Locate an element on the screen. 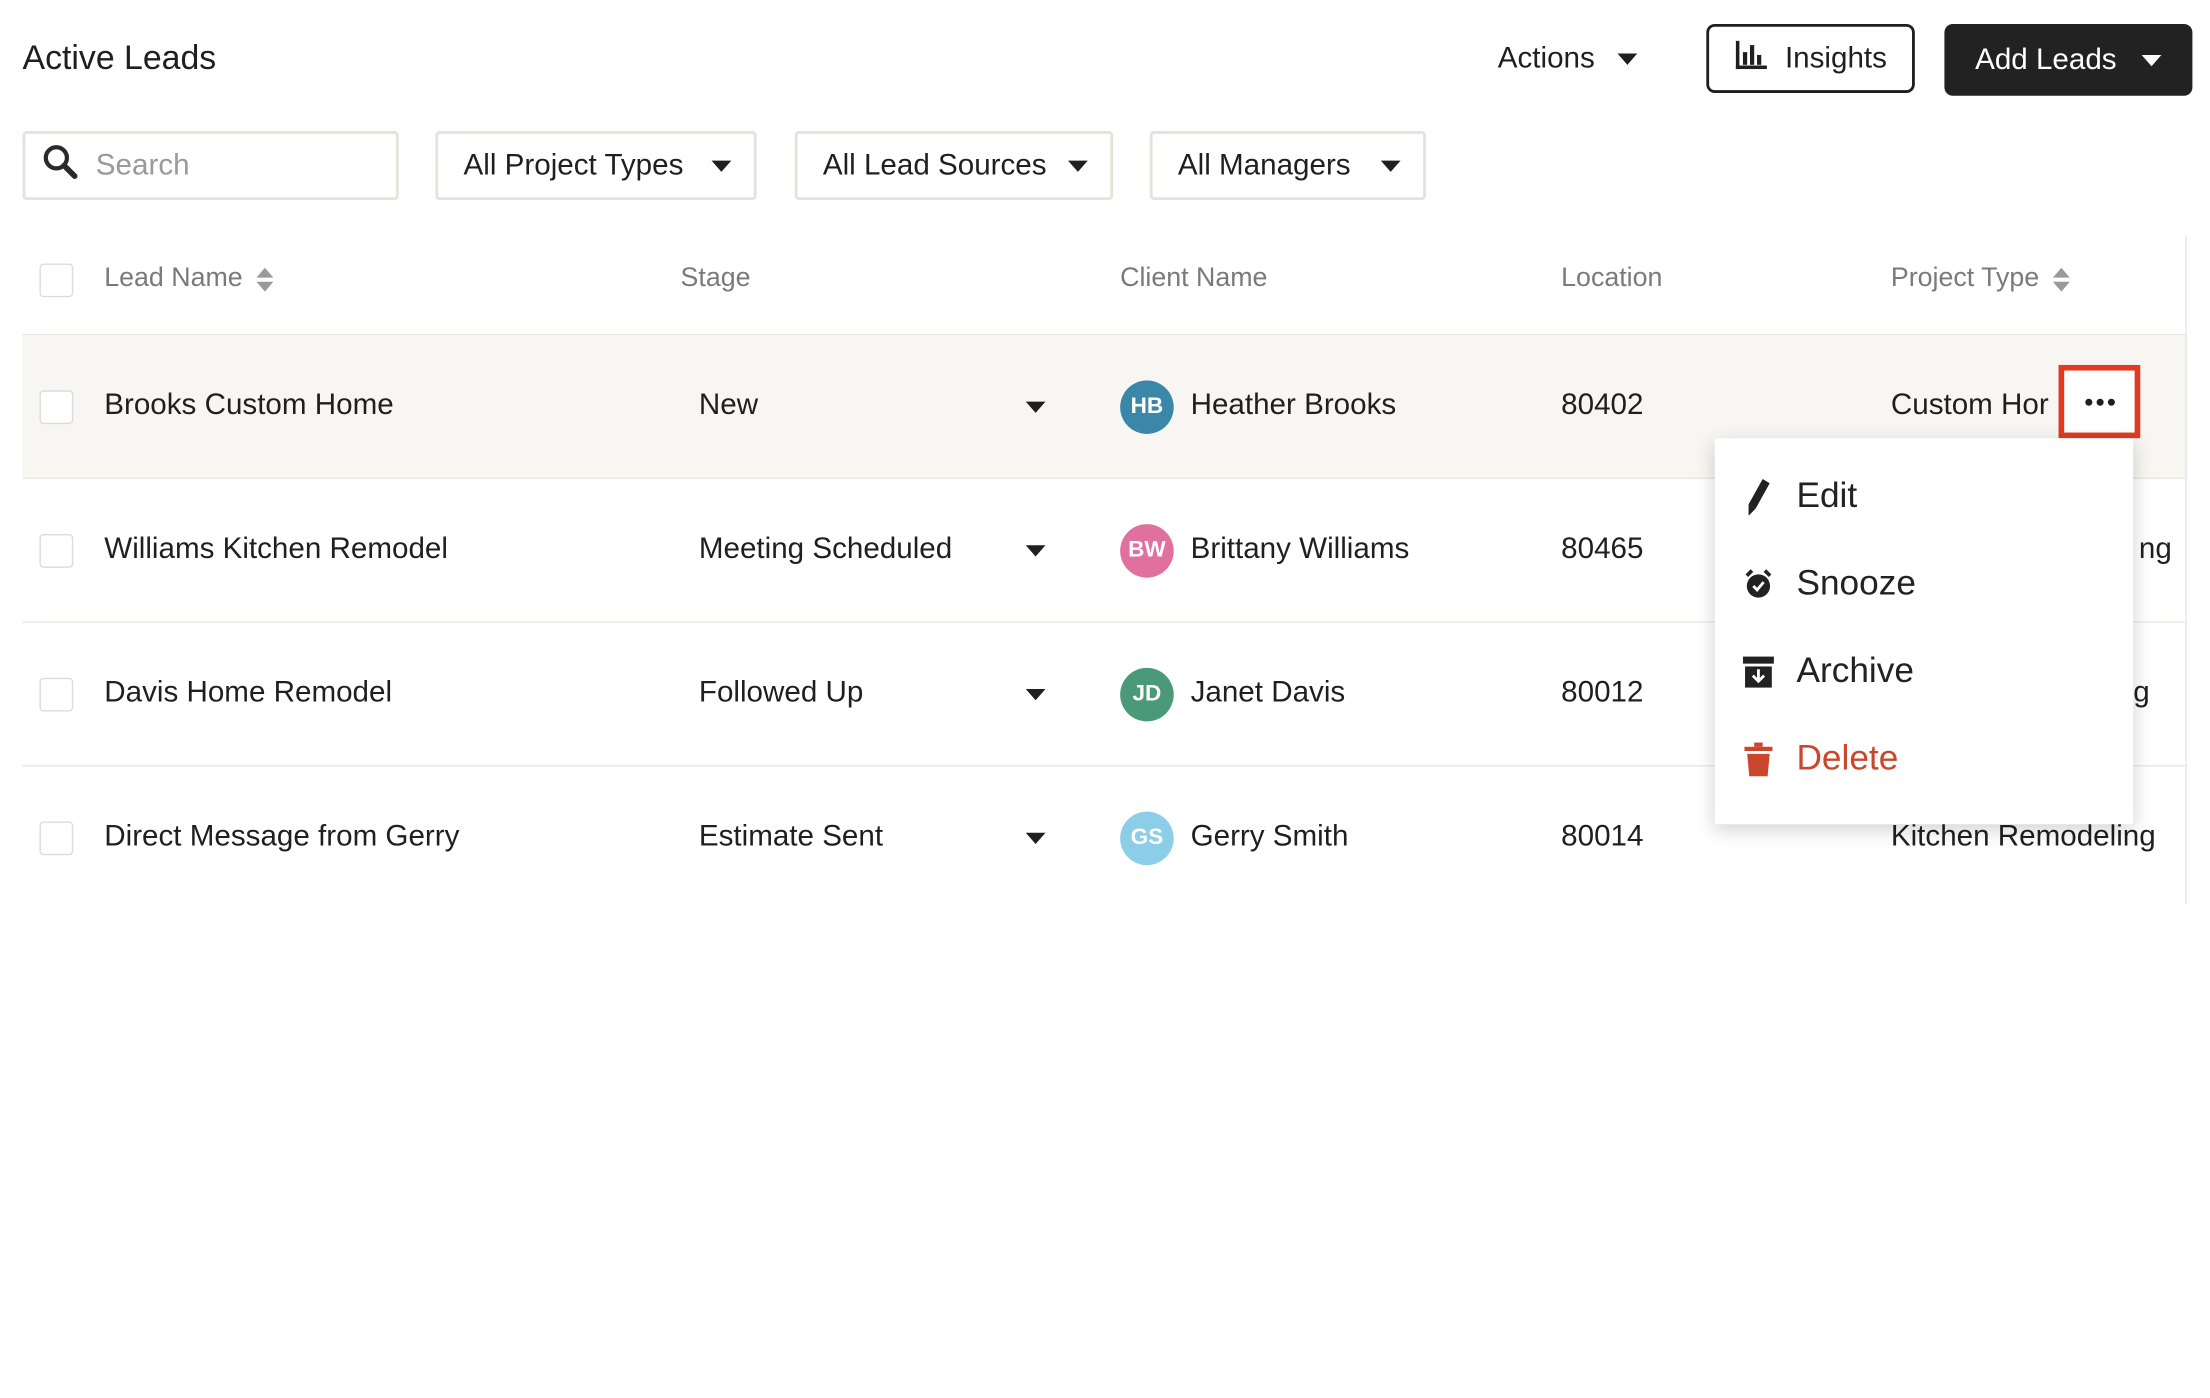  menu-item-delete-label: Delete is located at coordinates (1847, 758).